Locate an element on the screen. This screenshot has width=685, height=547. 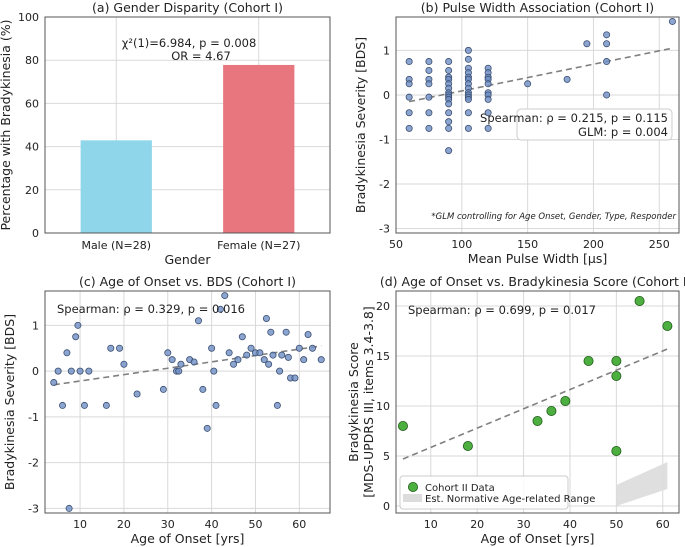
x-tick-label: 150 is located at coordinates (527, 244).